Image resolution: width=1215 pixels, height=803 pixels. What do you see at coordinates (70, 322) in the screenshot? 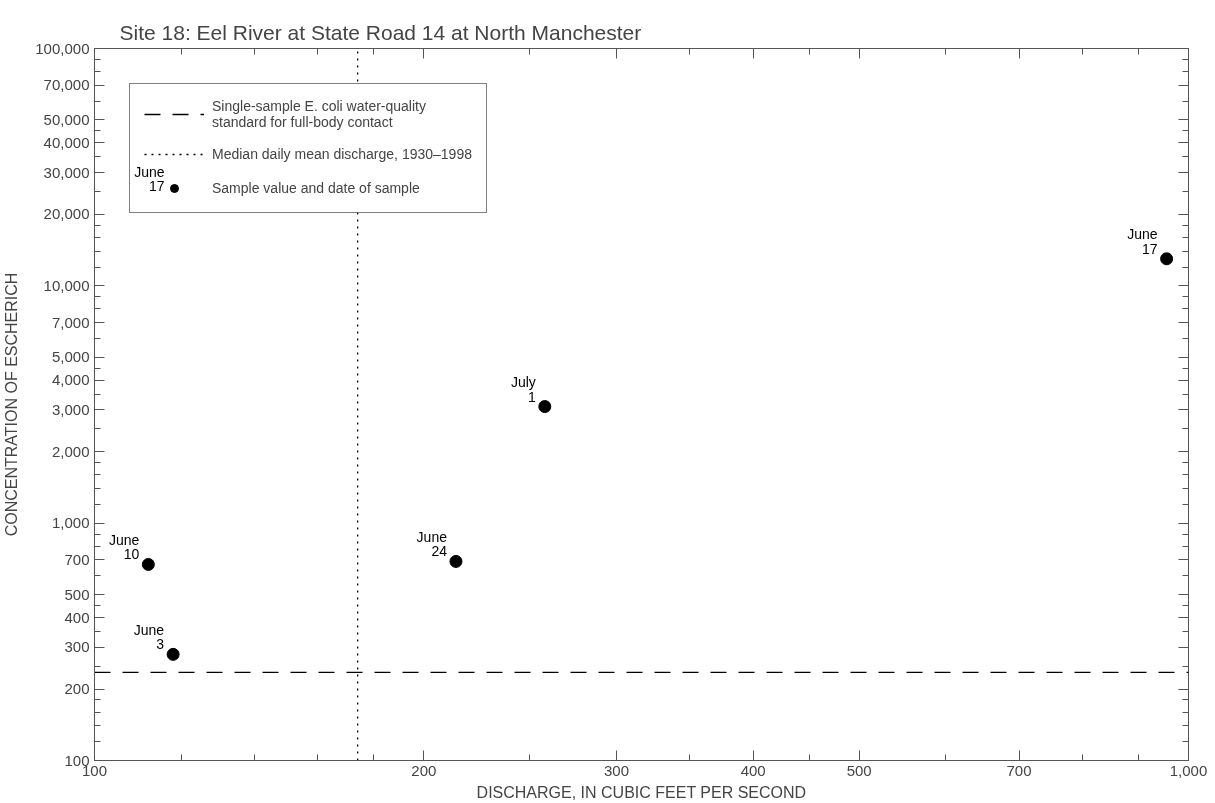
I see `y-tick-label: 7,000` at bounding box center [70, 322].